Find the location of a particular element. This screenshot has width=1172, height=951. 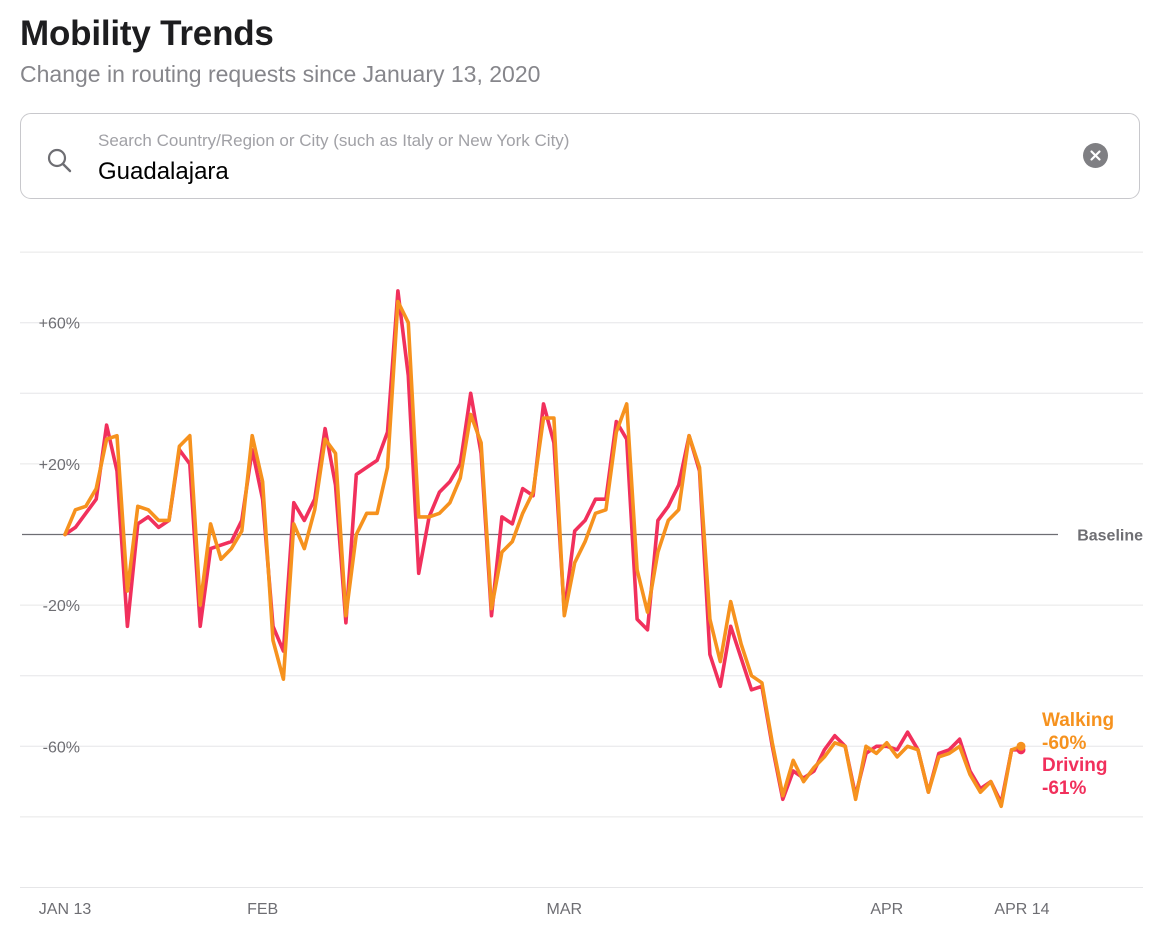

y-tick-label: +60% is located at coordinates (59, 324).